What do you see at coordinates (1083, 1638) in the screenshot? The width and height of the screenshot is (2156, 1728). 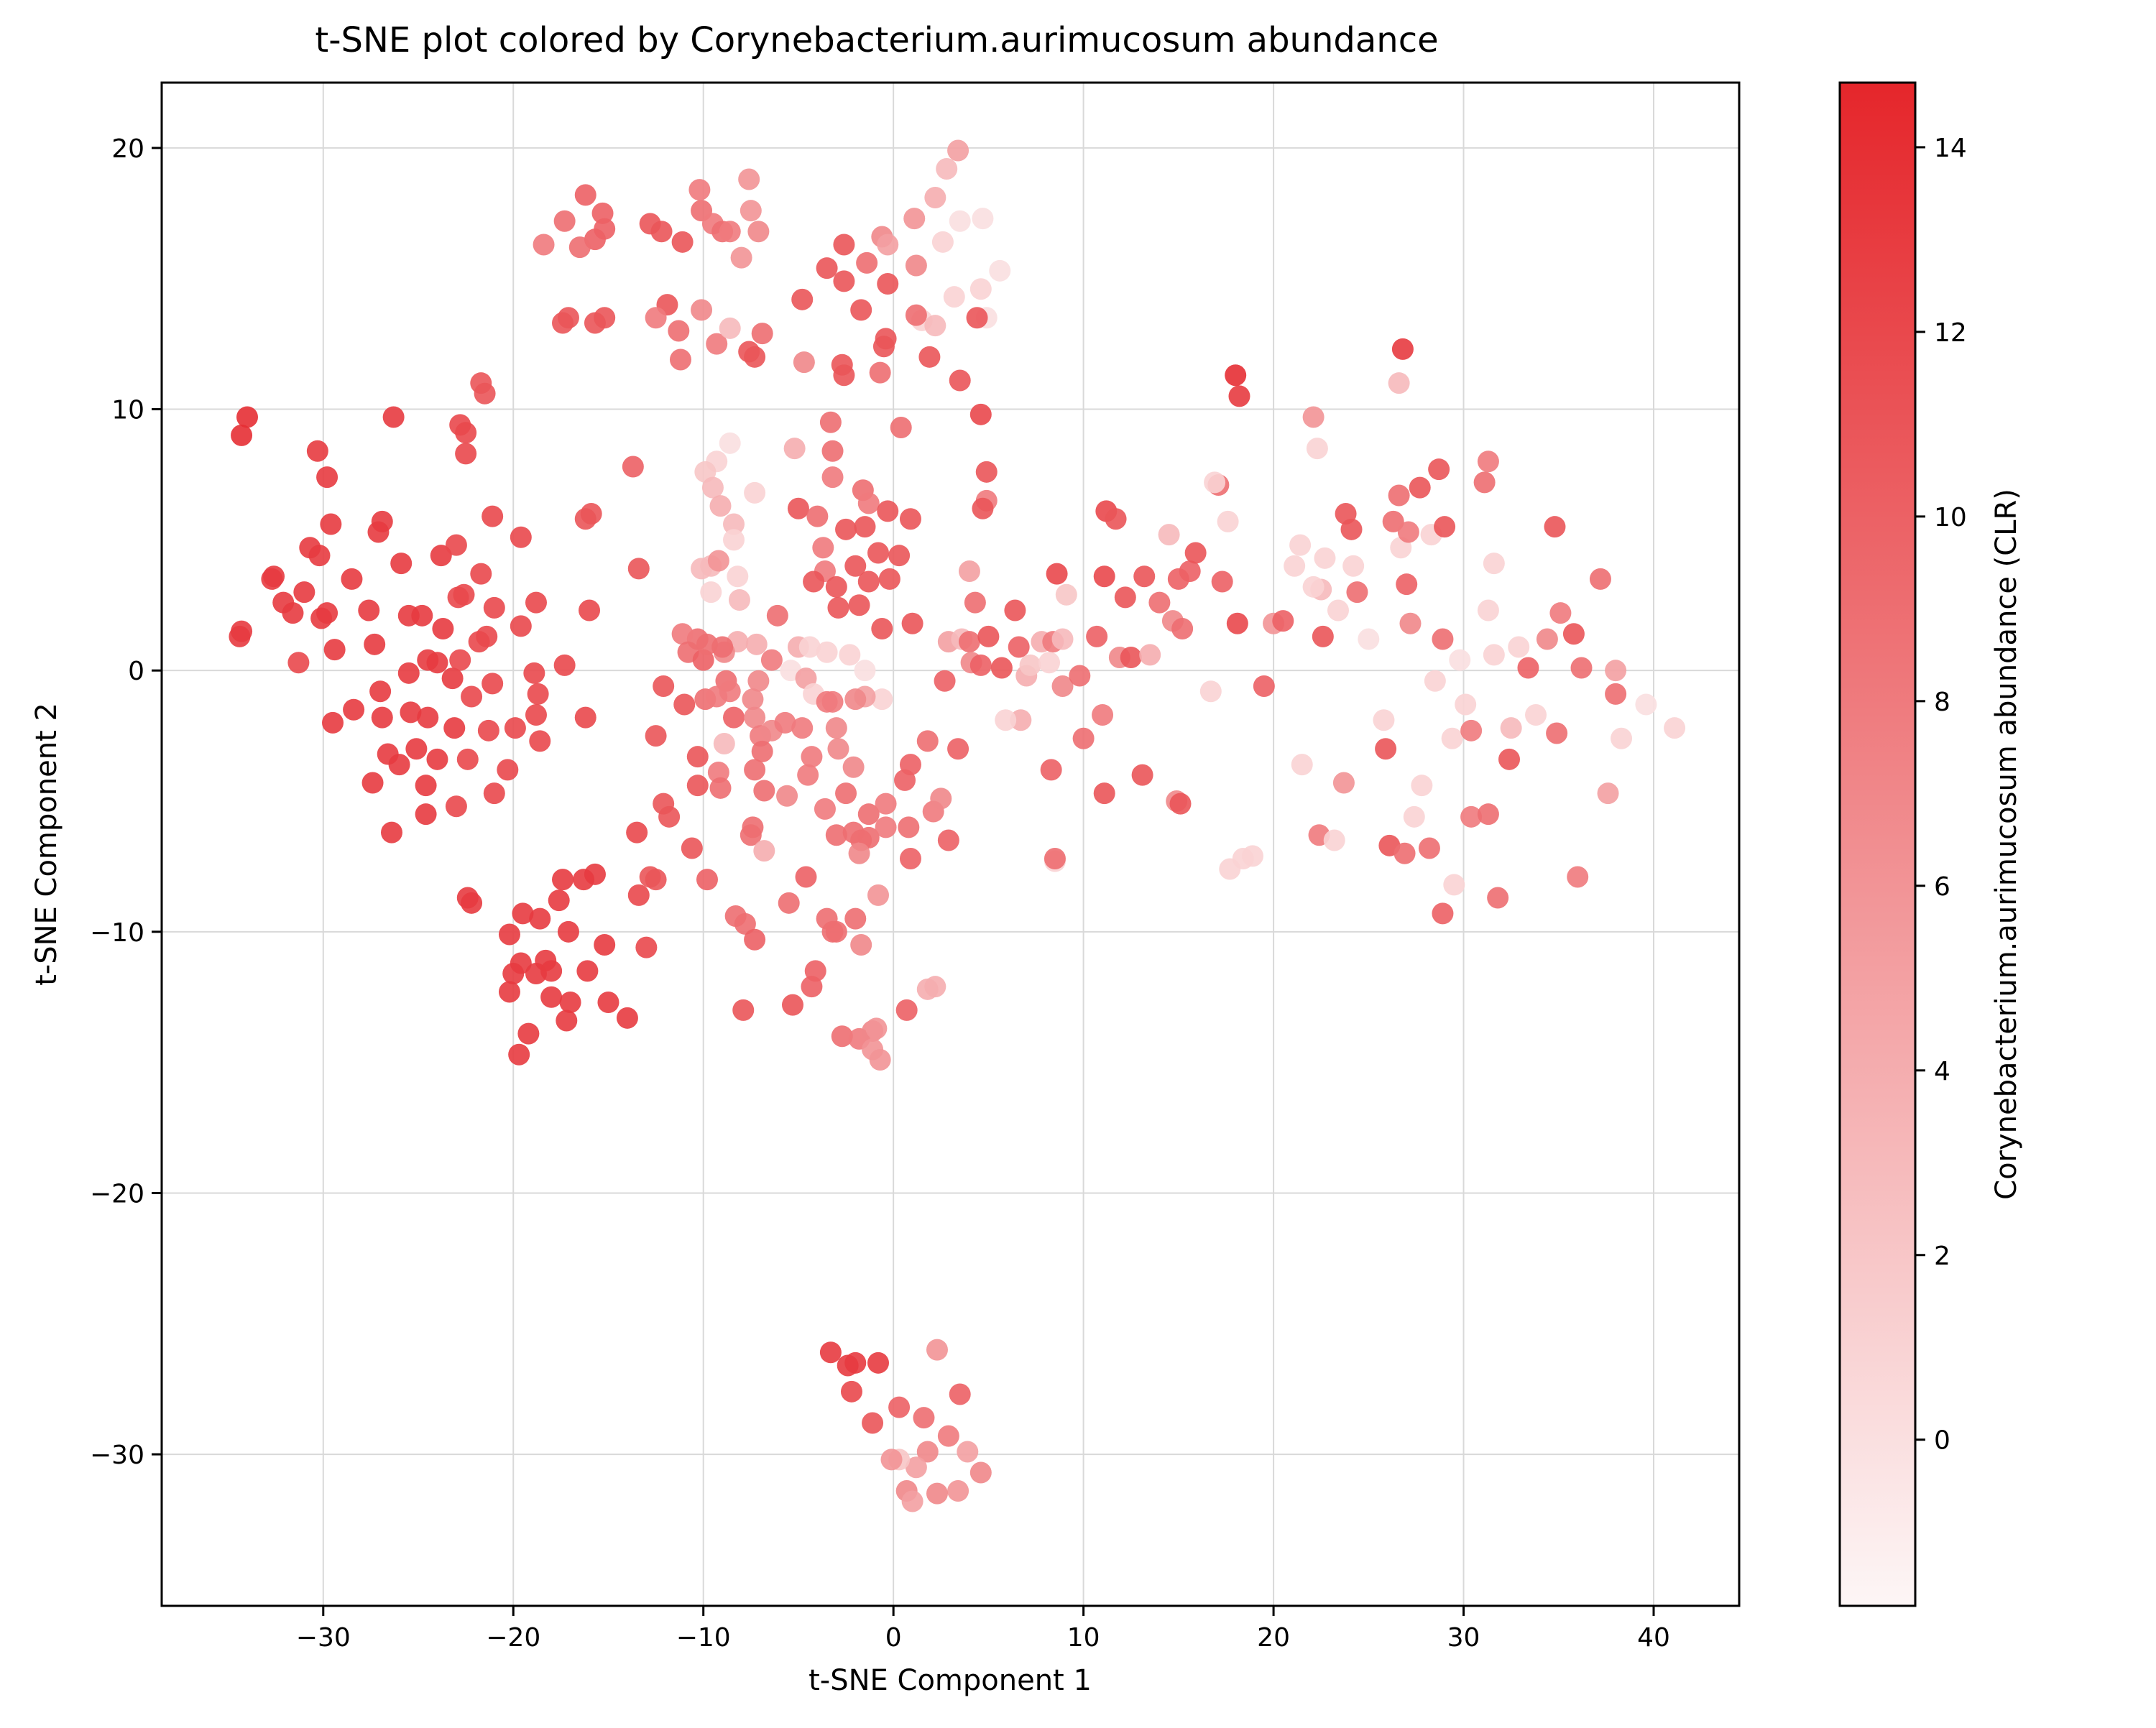 I see `x-tick-label: 10` at bounding box center [1083, 1638].